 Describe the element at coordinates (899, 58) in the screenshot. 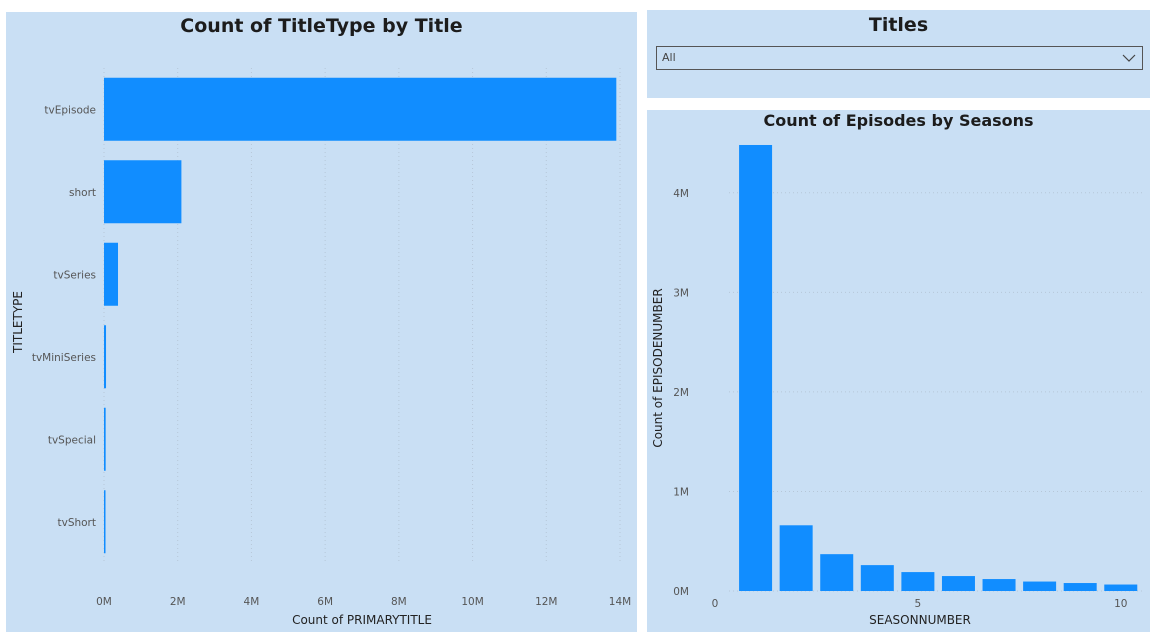

I see `titles-dropdown: All` at that location.